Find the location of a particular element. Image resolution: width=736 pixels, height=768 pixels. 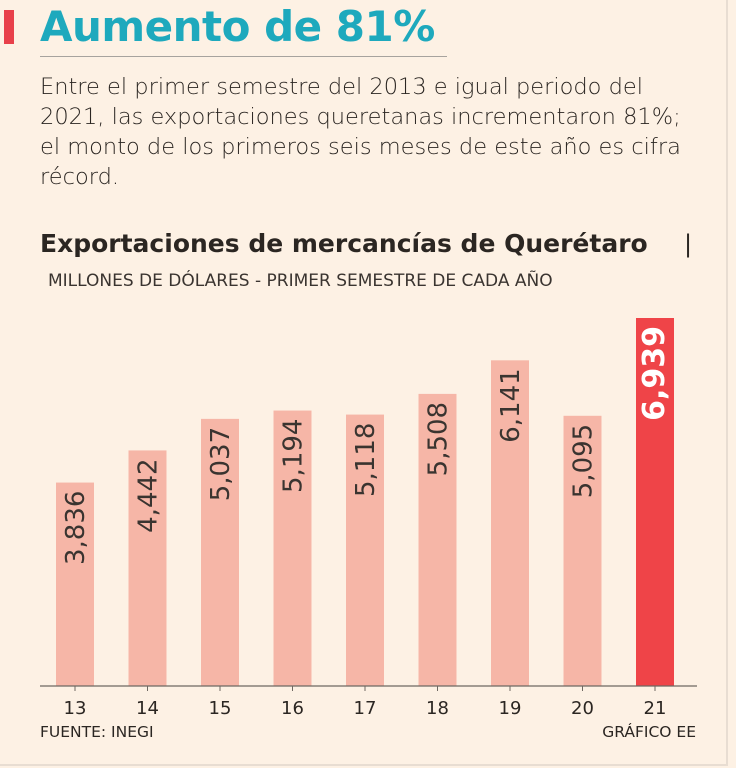

x-tick-label-17: 17 is located at coordinates (365, 708).